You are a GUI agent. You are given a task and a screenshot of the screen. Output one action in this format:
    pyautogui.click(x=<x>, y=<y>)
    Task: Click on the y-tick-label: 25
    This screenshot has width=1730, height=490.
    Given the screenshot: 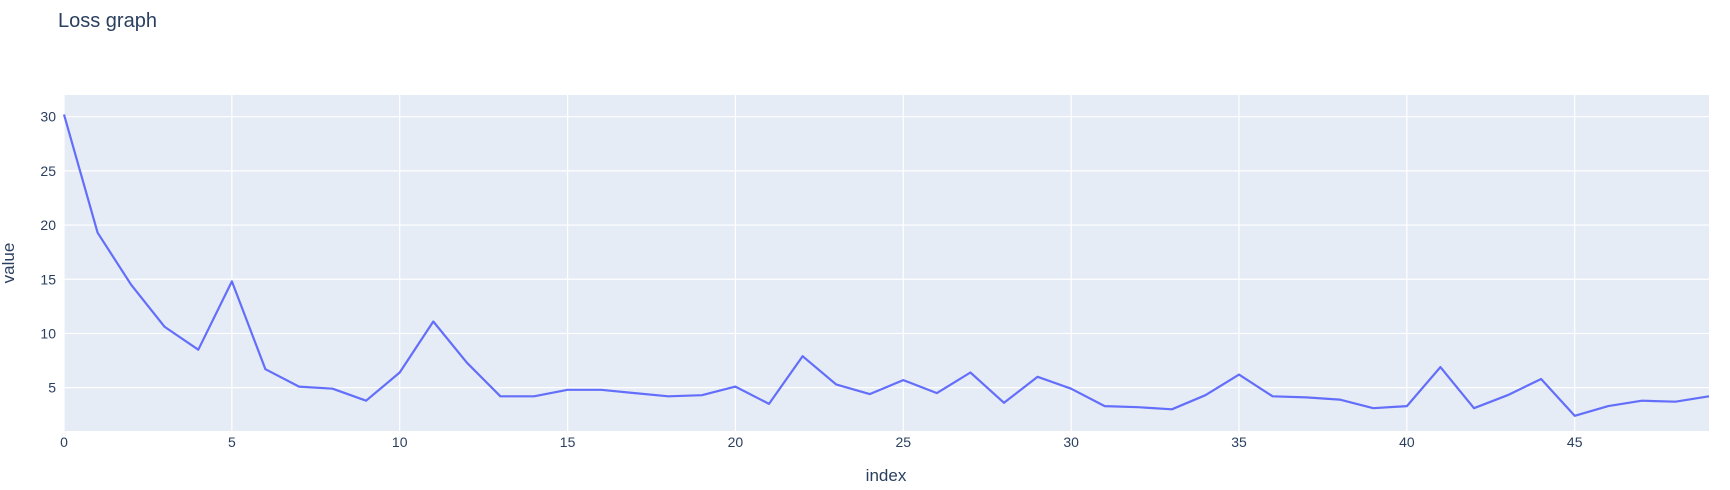 What is the action you would take?
    pyautogui.click(x=48, y=171)
    